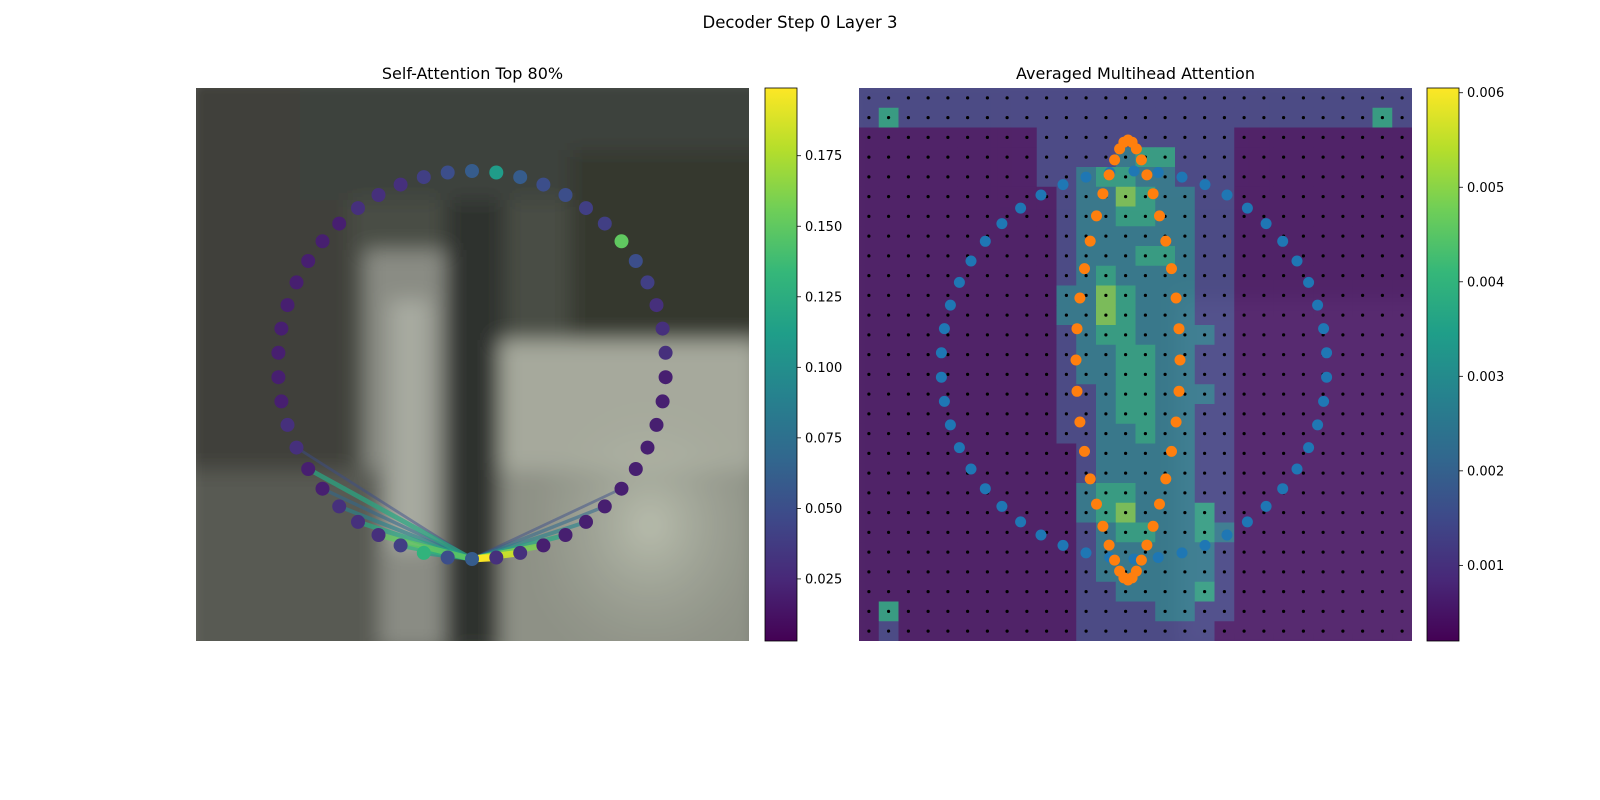 The height and width of the screenshot is (800, 1600). Describe the element at coordinates (1135, 73) in the screenshot. I see `right-panel-title: Averaged Multihead Attention` at that location.